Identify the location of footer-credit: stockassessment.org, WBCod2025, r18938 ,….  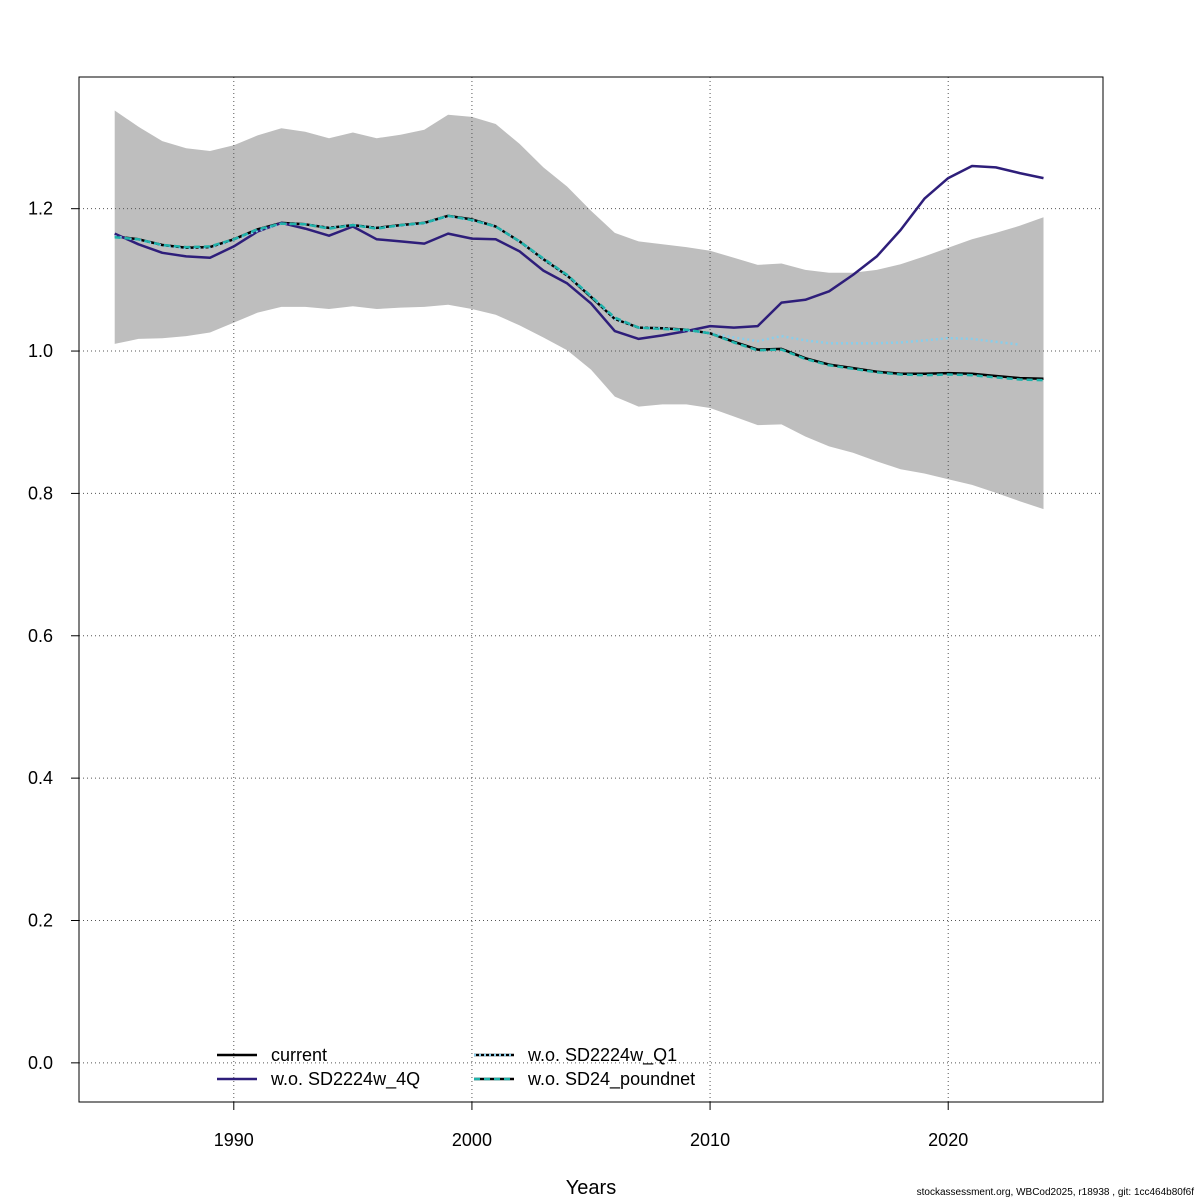
(1055, 1192).